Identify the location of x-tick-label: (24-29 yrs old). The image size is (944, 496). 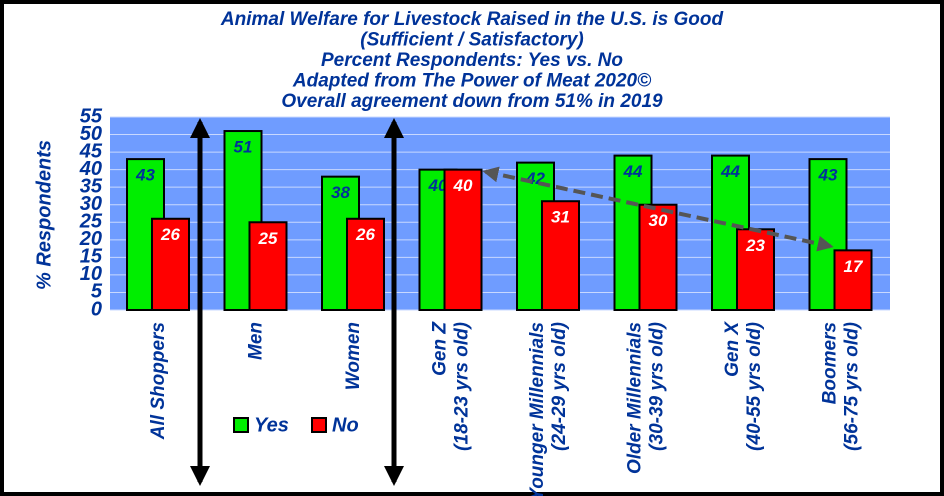
(559, 386).